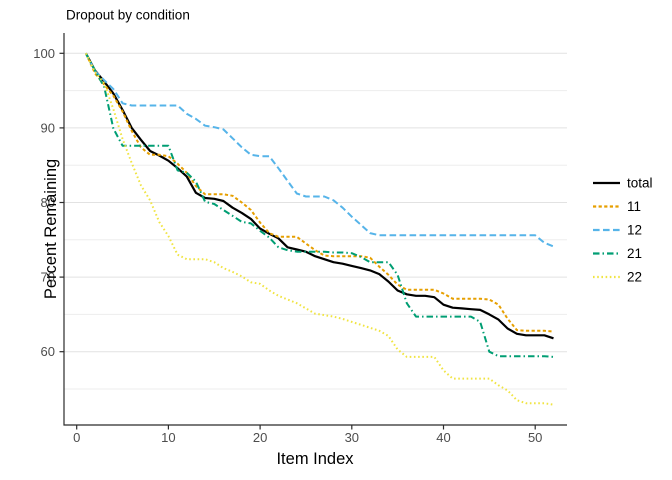 Image resolution: width=672 pixels, height=480 pixels. Describe the element at coordinates (51, 229) in the screenshot. I see `y-axis-title: Percent Remaining` at that location.